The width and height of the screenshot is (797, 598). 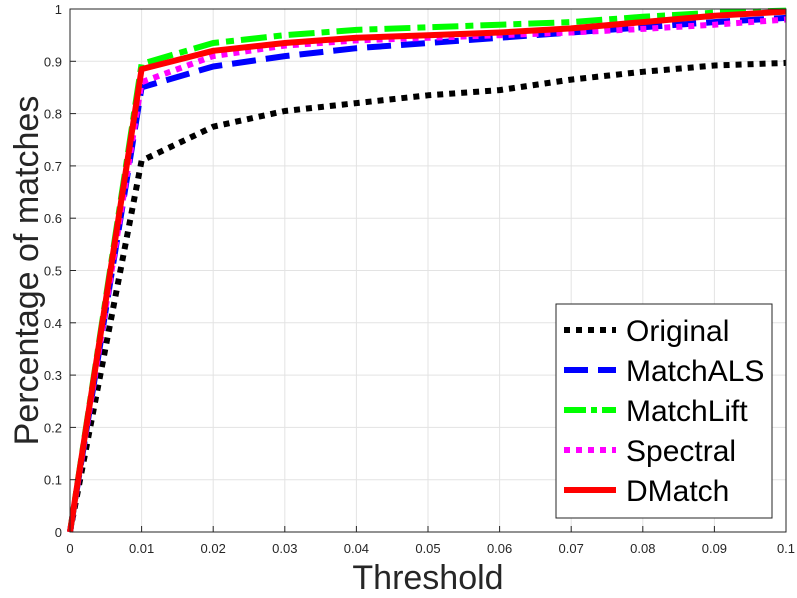 I want to click on y-tick-label: 0.4, so click(x=53, y=323).